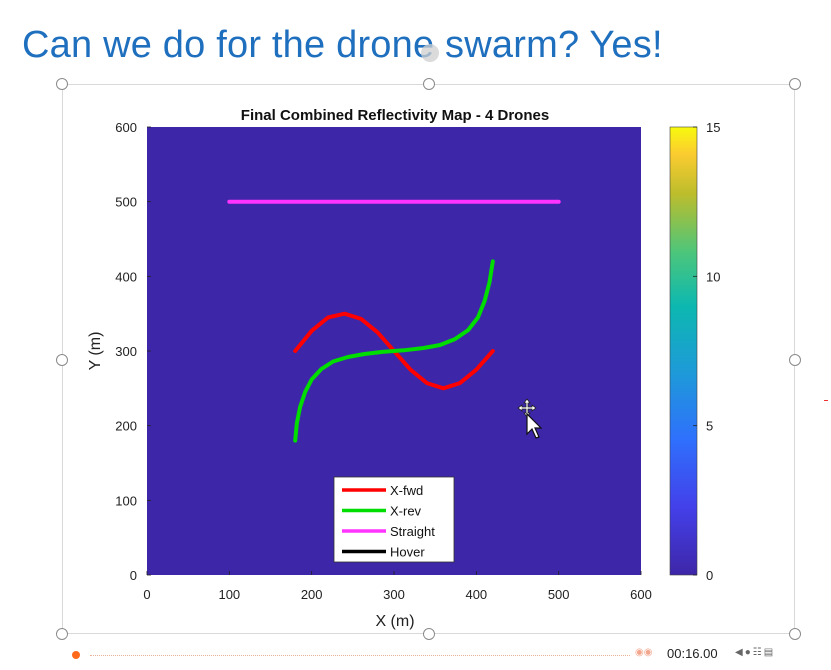  Describe the element at coordinates (146, 594) in the screenshot. I see `x-tick-label: 0` at that location.